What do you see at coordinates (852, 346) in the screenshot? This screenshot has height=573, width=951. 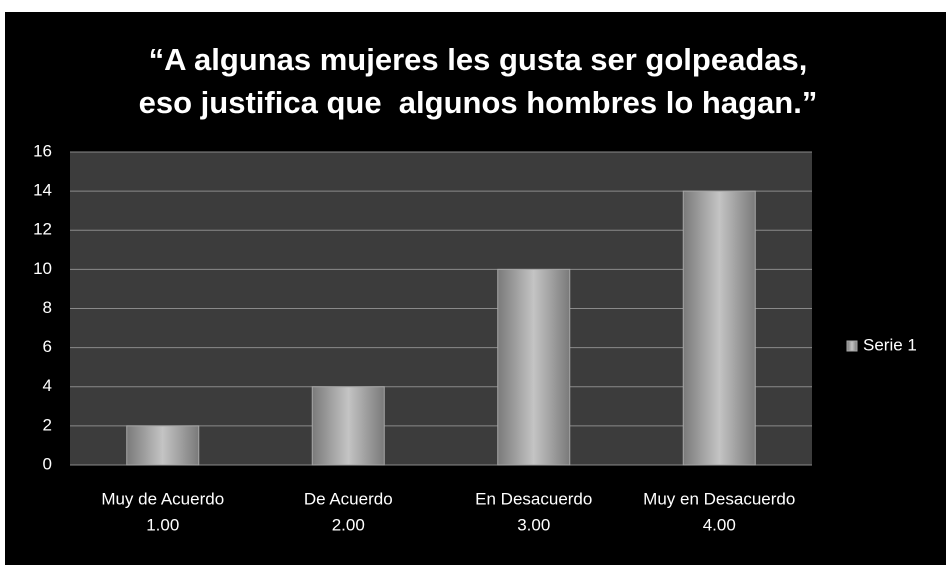 I see `legend-marker` at bounding box center [852, 346].